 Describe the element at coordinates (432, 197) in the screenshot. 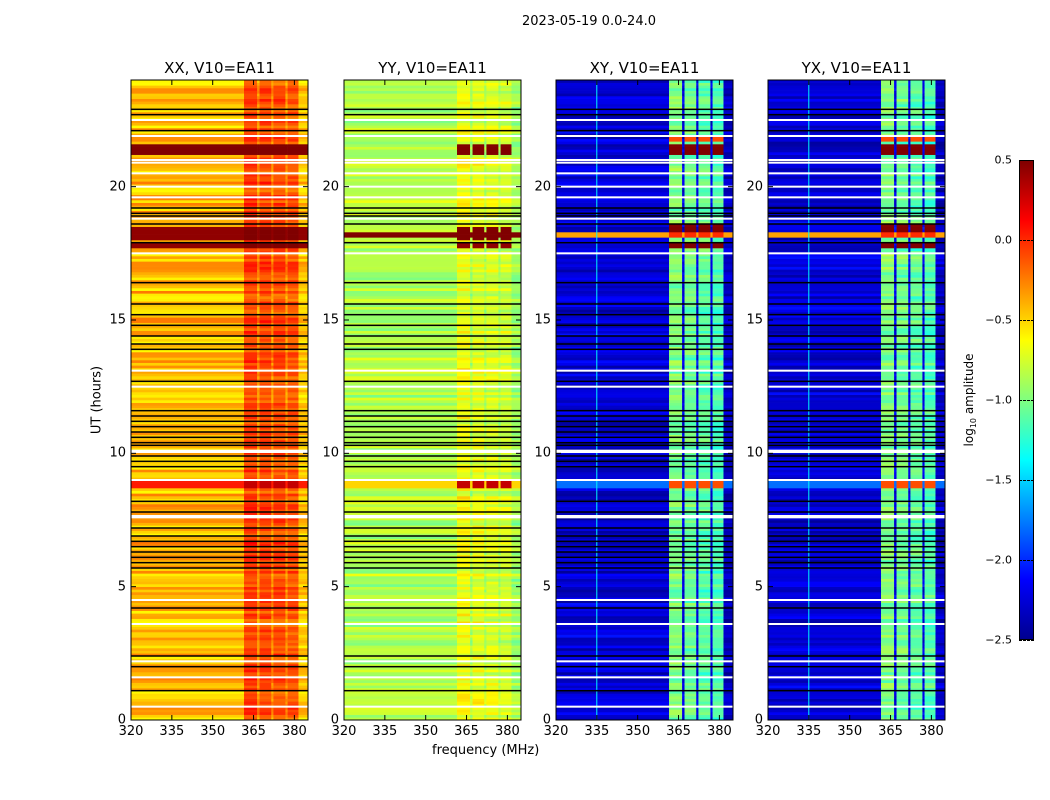

I see `flagged-row-white` at that location.